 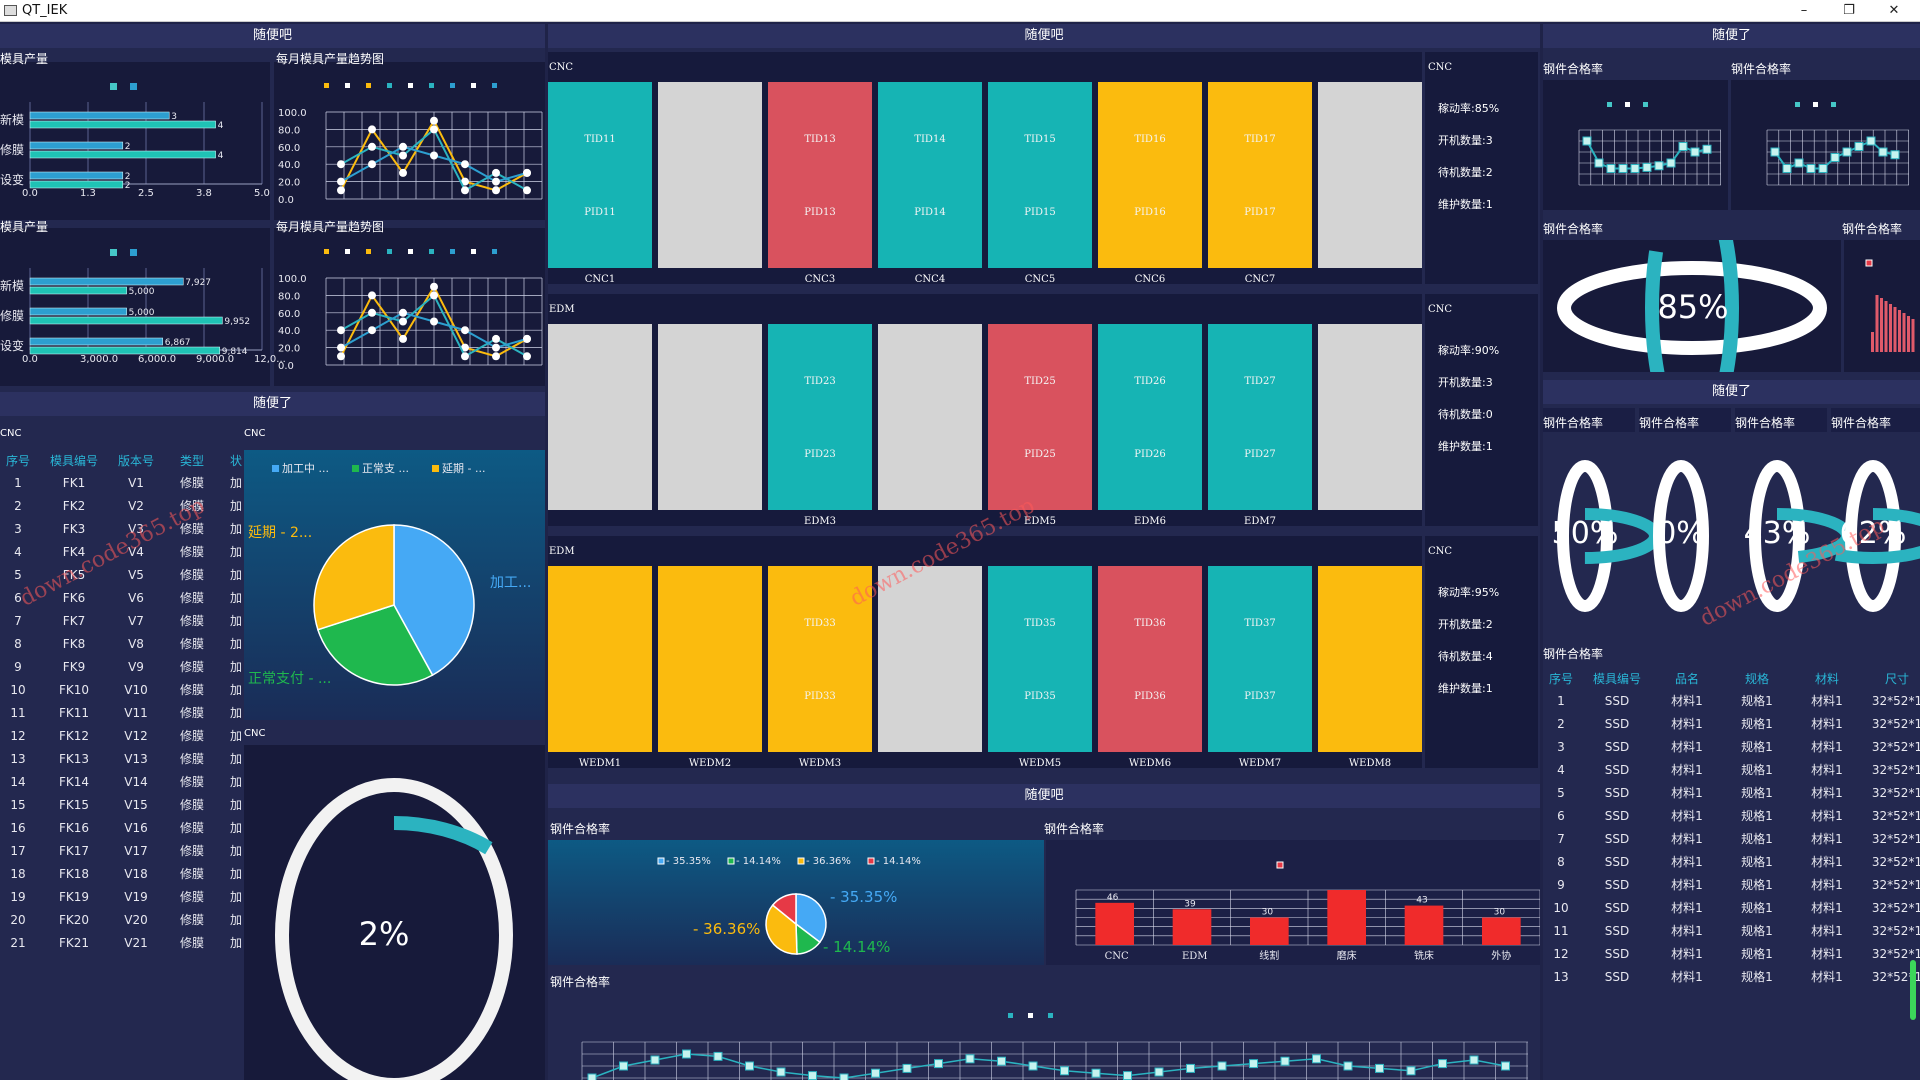 I want to click on table-cell: 10, so click(x=1561, y=908).